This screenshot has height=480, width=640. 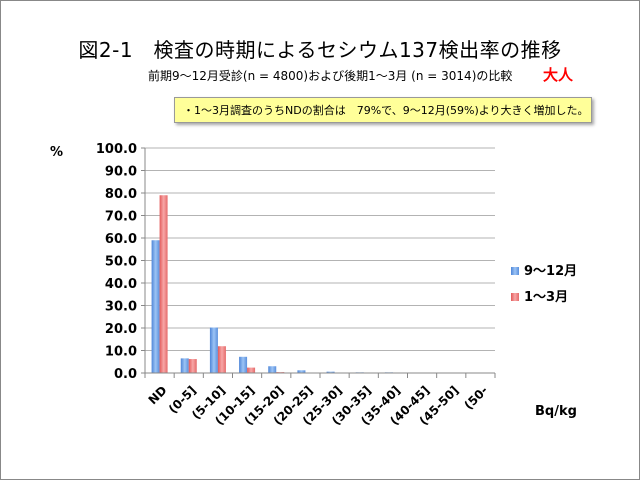 What do you see at coordinates (546, 297) in the screenshot?
I see `legend-label: 1～3月` at bounding box center [546, 297].